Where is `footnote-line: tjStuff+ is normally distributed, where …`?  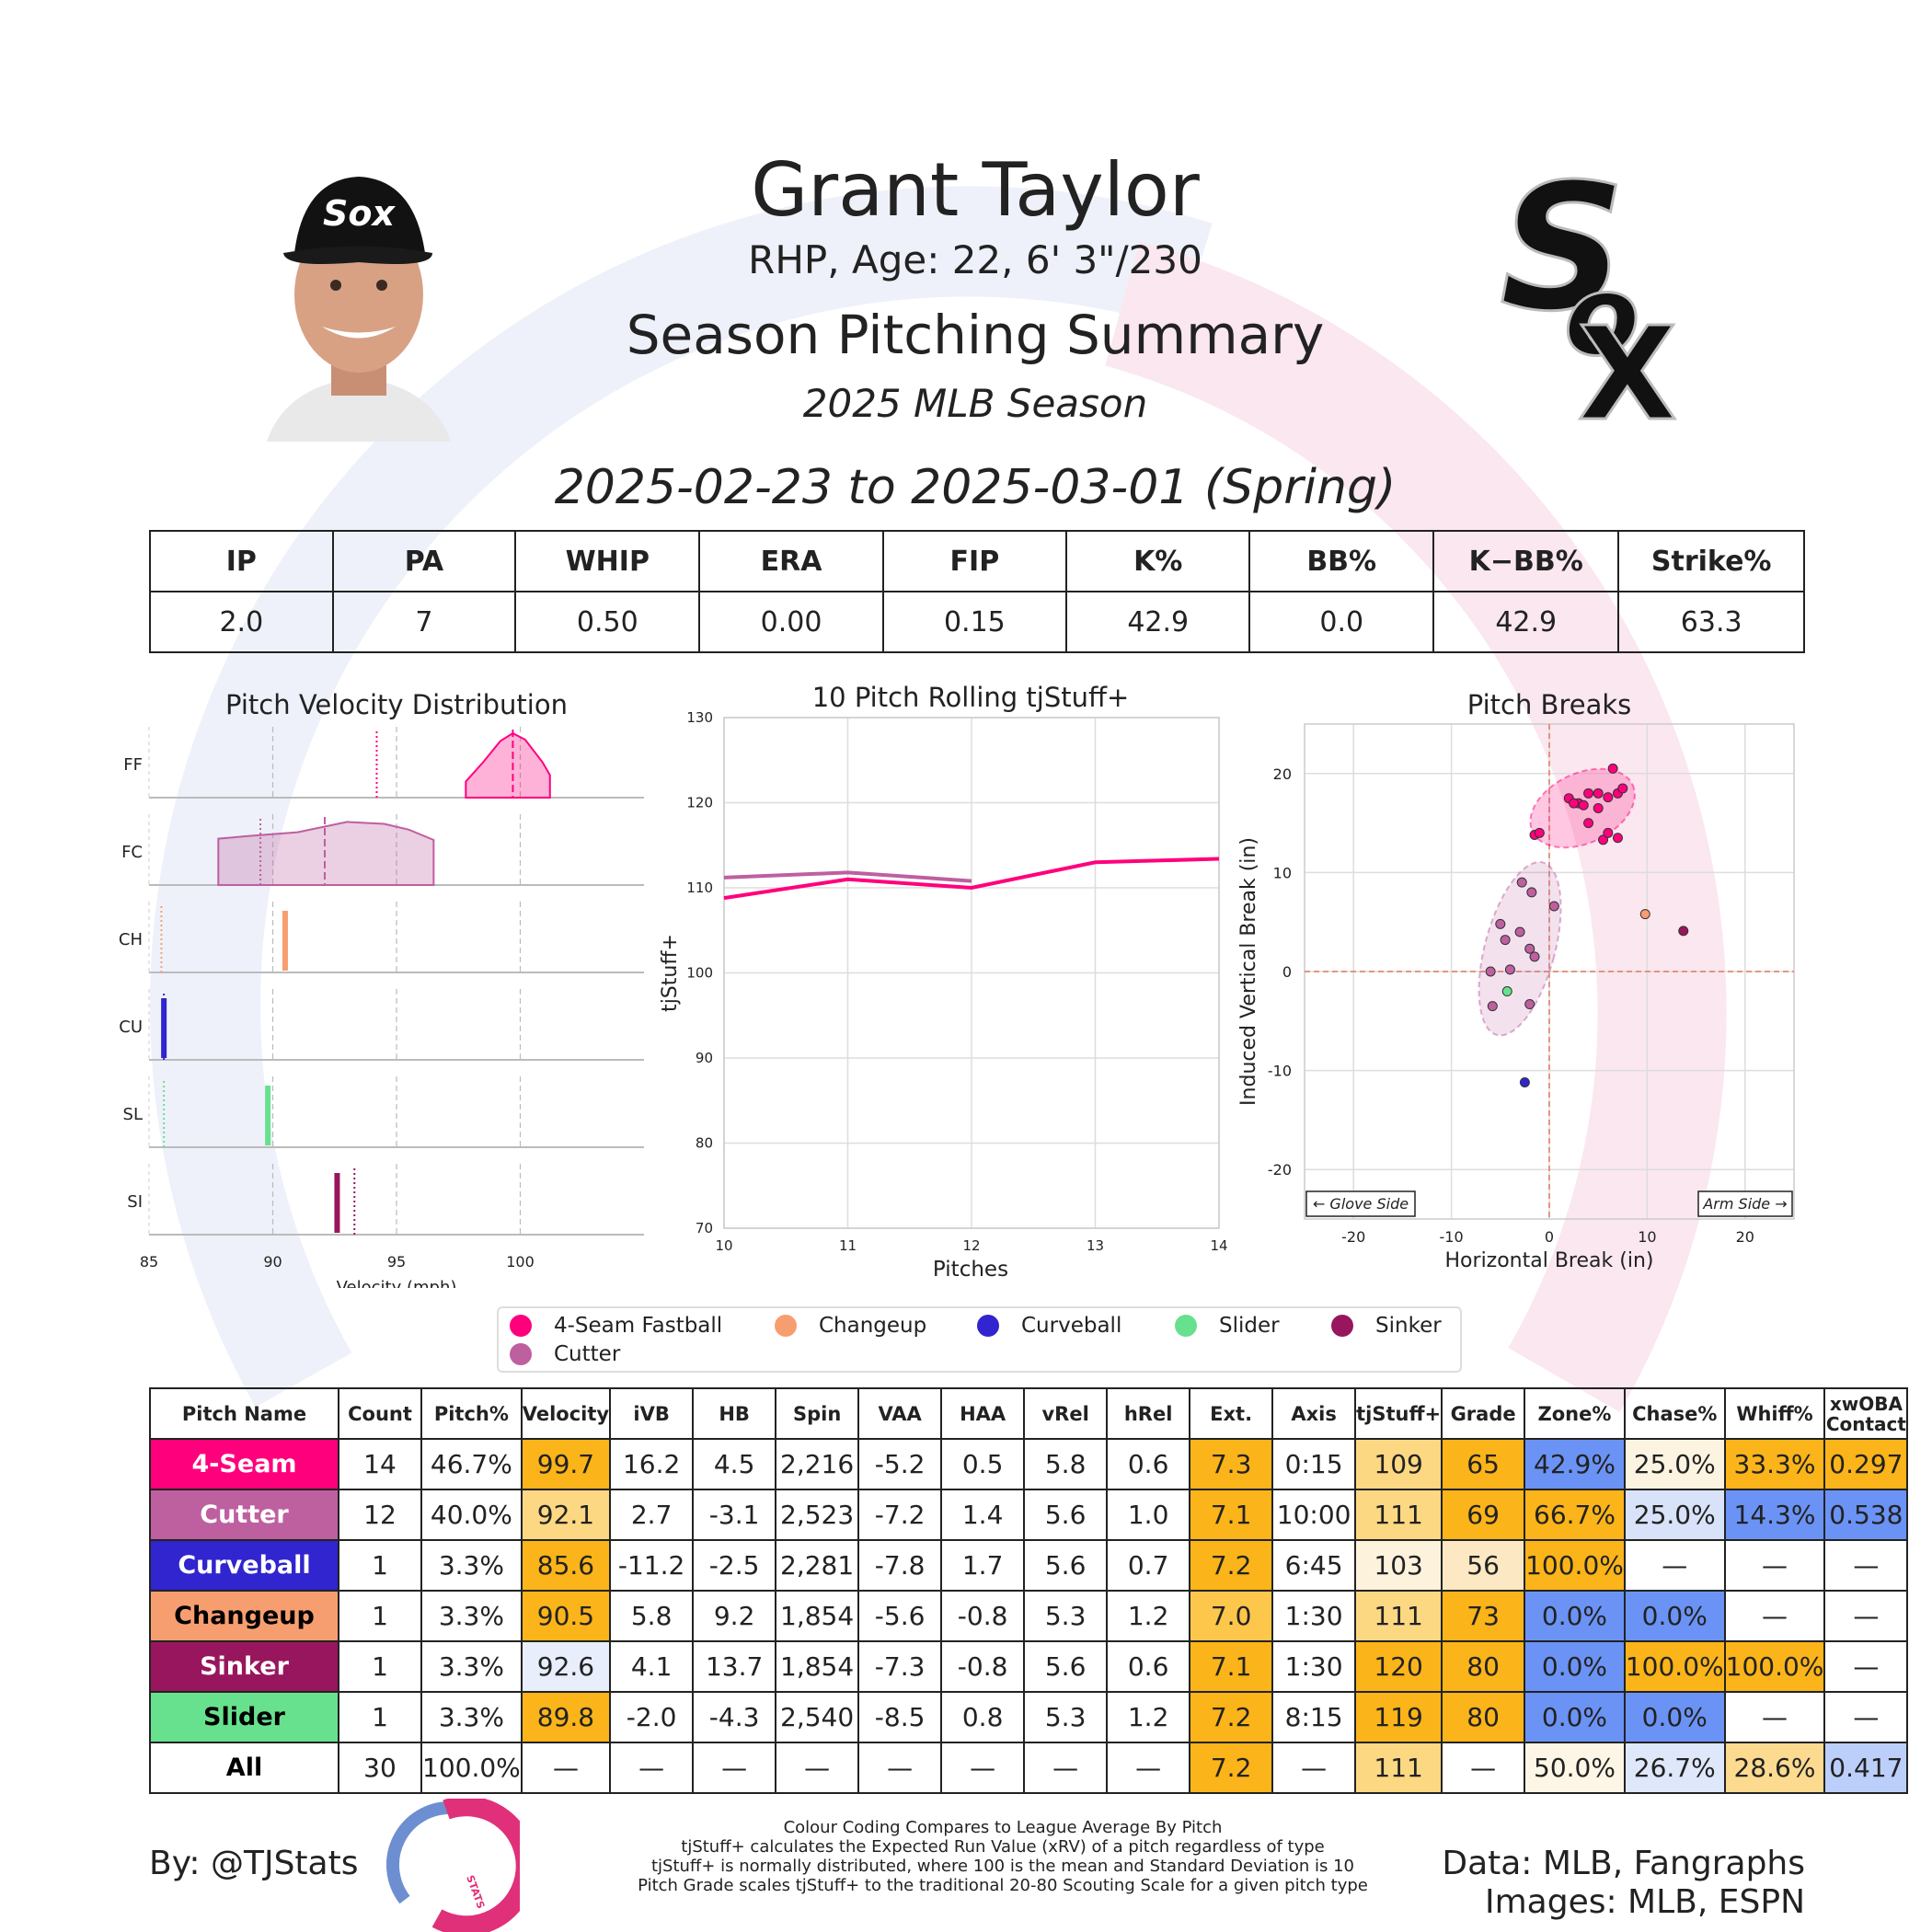 footnote-line: tjStuff+ is normally distributed, where … is located at coordinates (1002, 1866).